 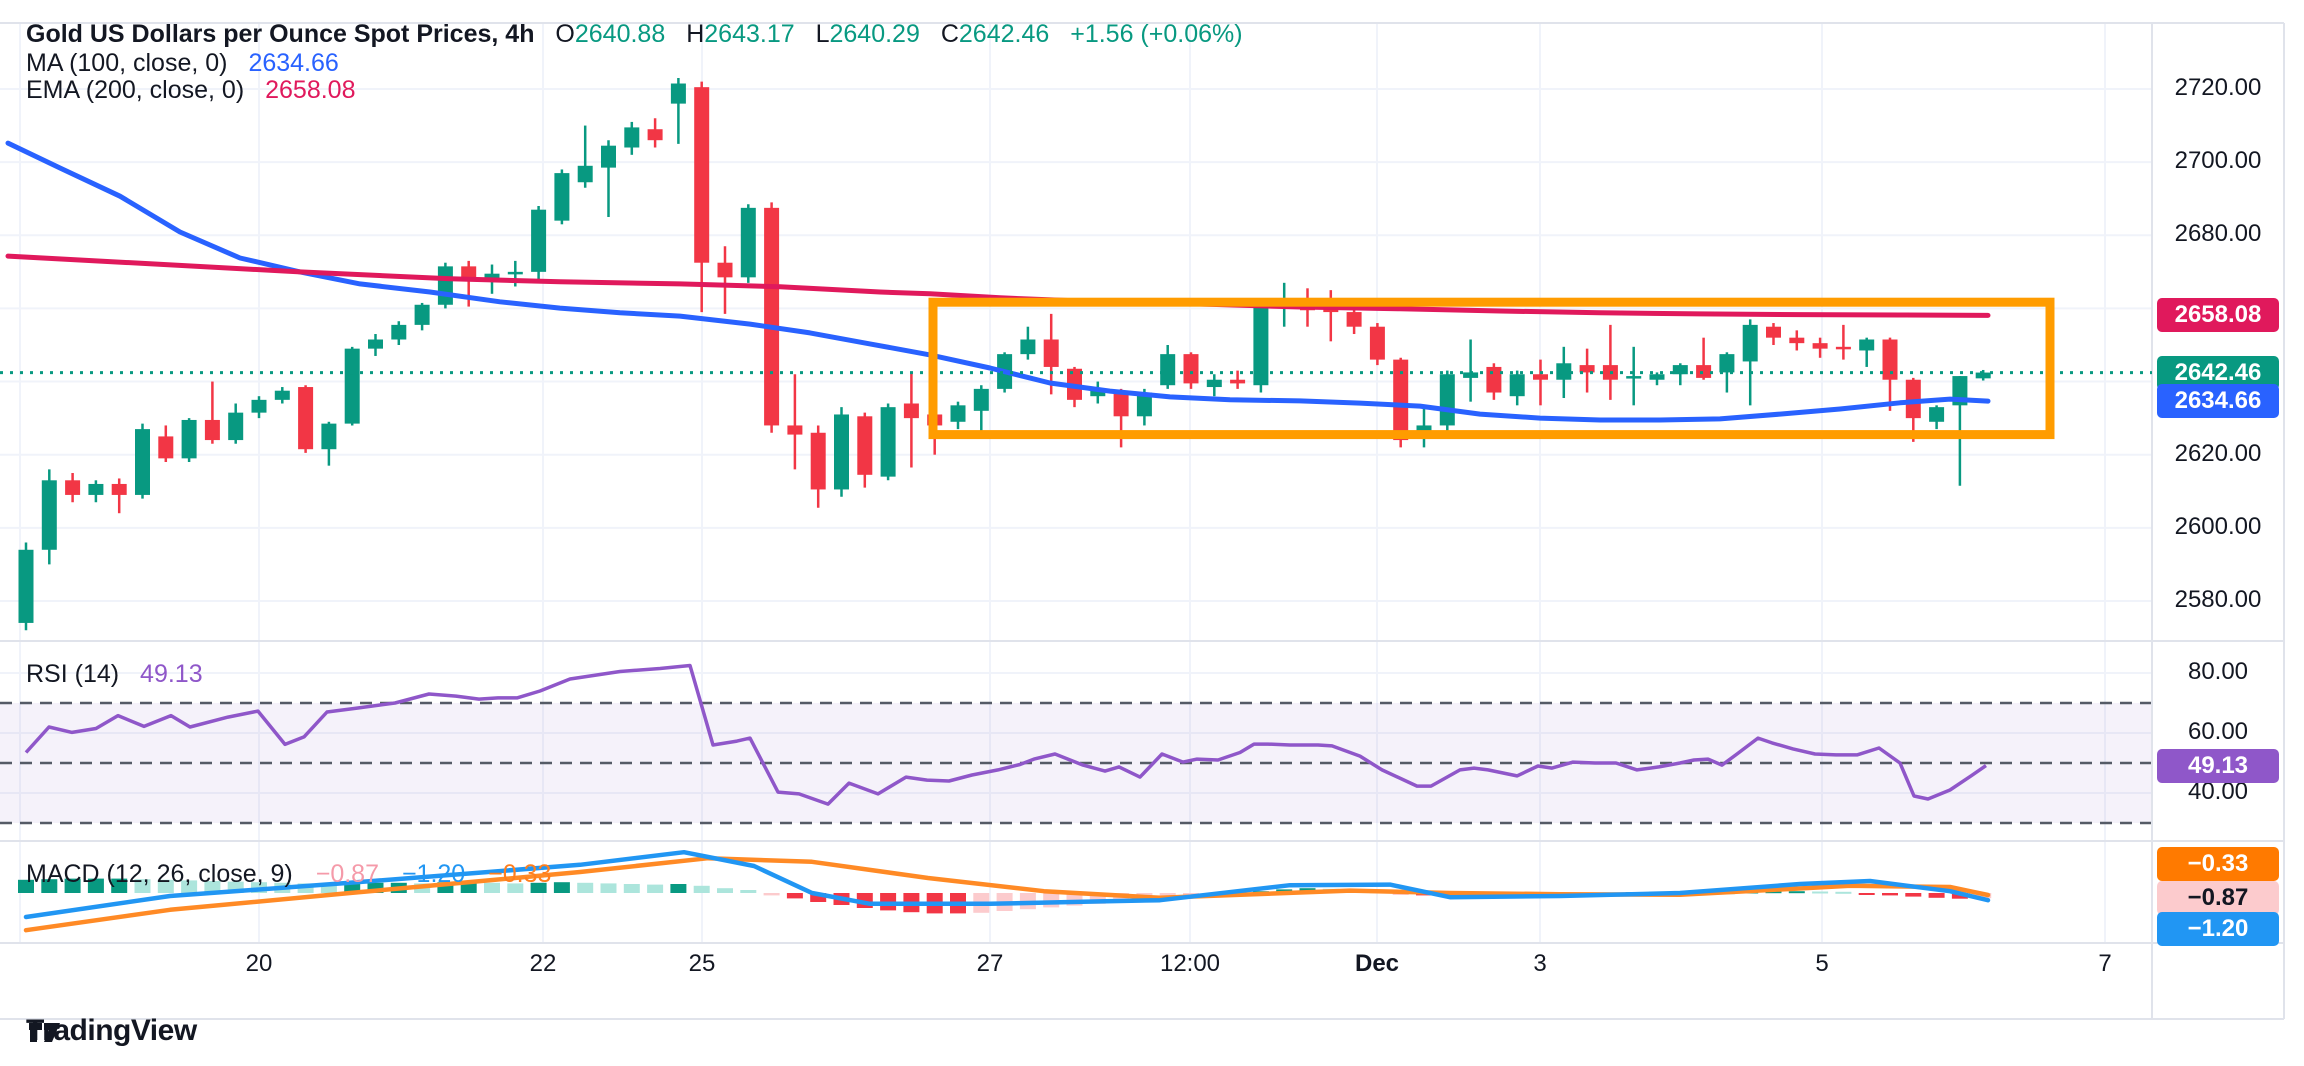 What do you see at coordinates (2218, 599) in the screenshot?
I see `price-axis-label: 2580.00` at bounding box center [2218, 599].